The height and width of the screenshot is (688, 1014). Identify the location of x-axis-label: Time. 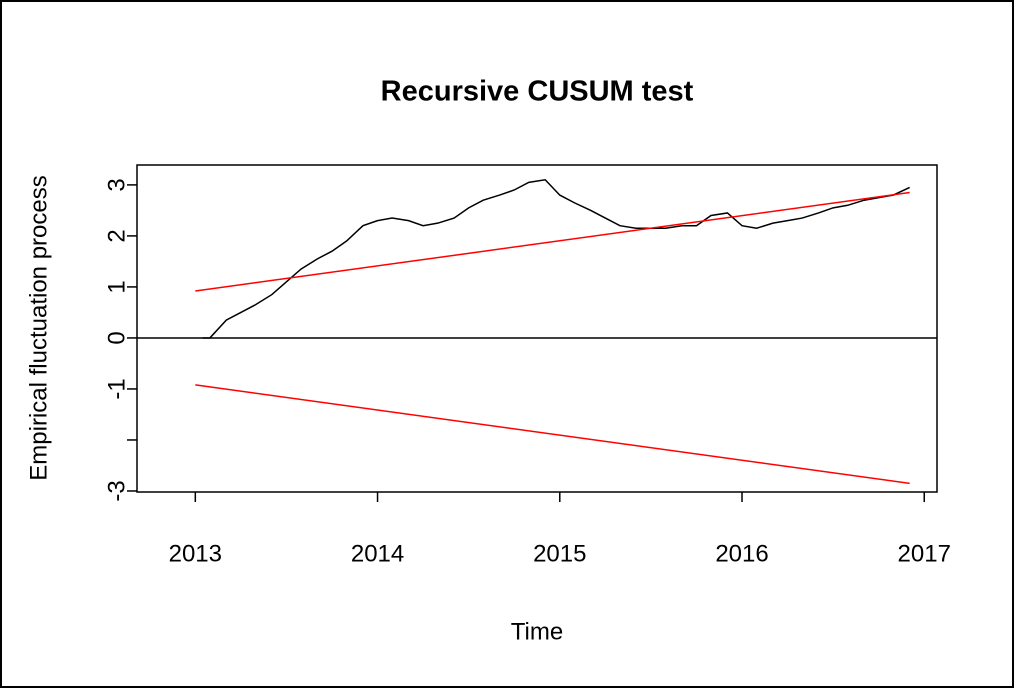
(537, 631).